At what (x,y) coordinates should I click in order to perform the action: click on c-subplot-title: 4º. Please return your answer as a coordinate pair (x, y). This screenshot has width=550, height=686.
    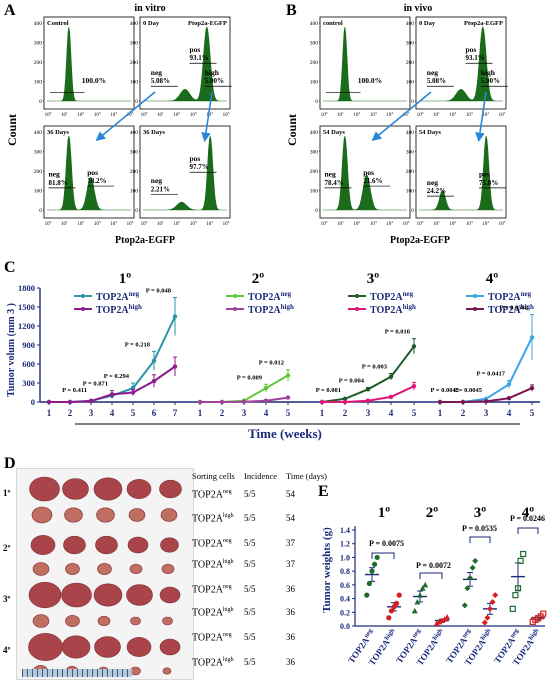
    Looking at the image, I should click on (492, 279).